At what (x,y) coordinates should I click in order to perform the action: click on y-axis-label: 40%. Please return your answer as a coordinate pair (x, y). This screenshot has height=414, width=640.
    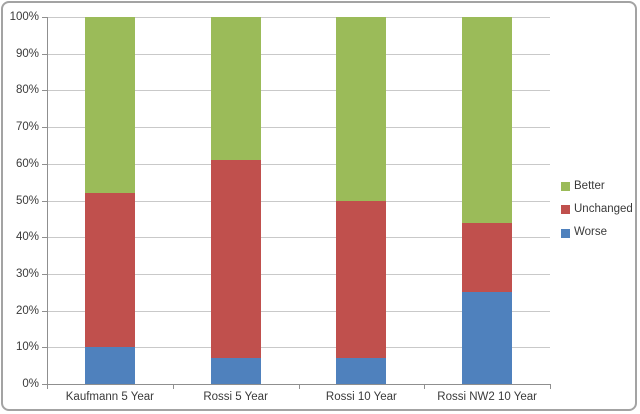
    Looking at the image, I should click on (27, 237).